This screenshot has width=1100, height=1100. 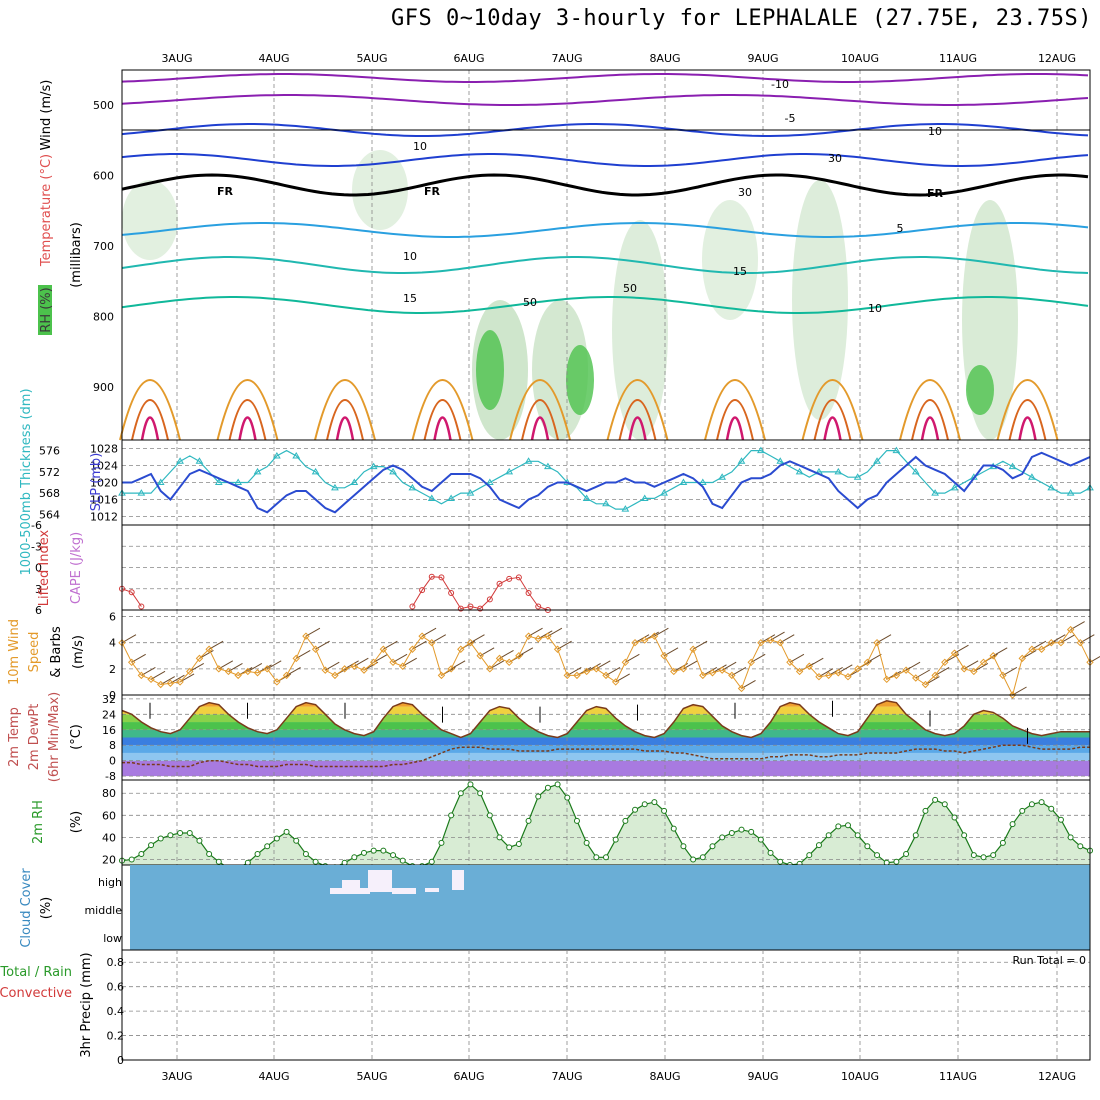 I want to click on li-tick-6: 6, so click(x=38, y=610).